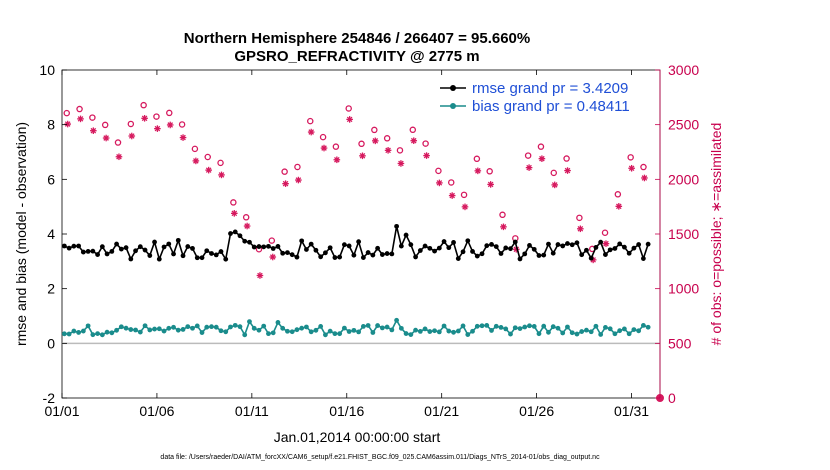 The height and width of the screenshot is (470, 830). I want to click on legend-label: rmse grand pr = 3.4209, so click(550, 88).